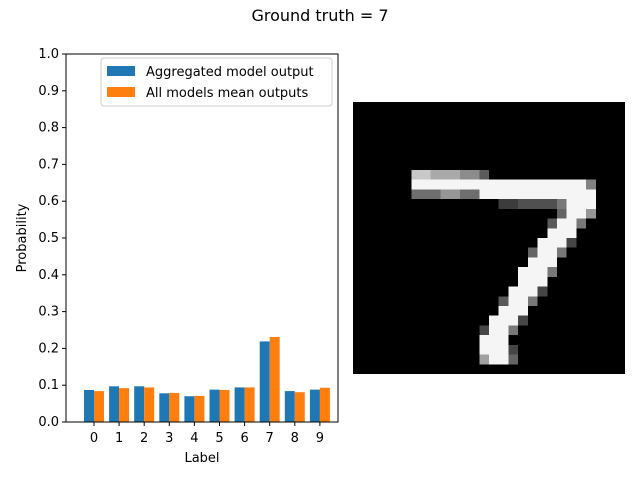 This screenshot has height=480, width=640. What do you see at coordinates (207, 434) in the screenshot?
I see `x-axis: 0 1 2 3 4 5 6 7 8 9` at bounding box center [207, 434].